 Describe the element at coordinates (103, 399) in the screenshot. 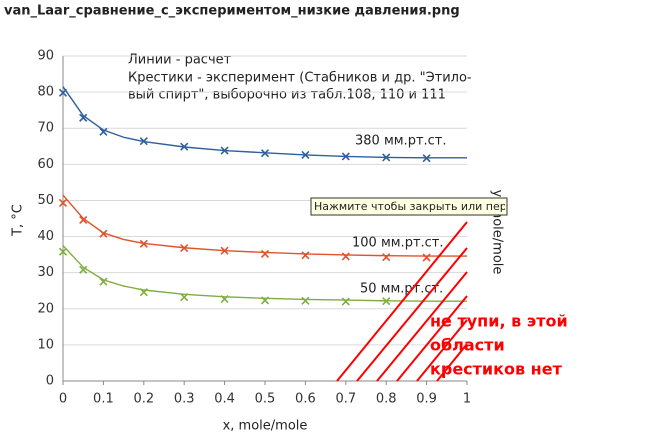

I see `x-tick-label: 0.1` at that location.